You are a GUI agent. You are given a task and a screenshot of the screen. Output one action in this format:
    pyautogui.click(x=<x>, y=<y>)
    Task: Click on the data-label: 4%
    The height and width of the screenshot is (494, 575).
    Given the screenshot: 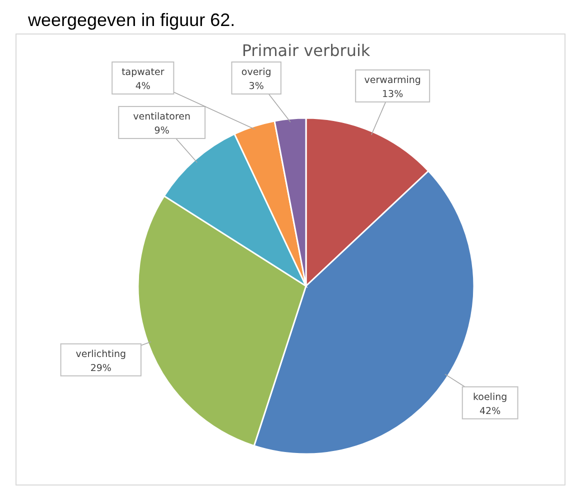 What is the action you would take?
    pyautogui.click(x=142, y=86)
    